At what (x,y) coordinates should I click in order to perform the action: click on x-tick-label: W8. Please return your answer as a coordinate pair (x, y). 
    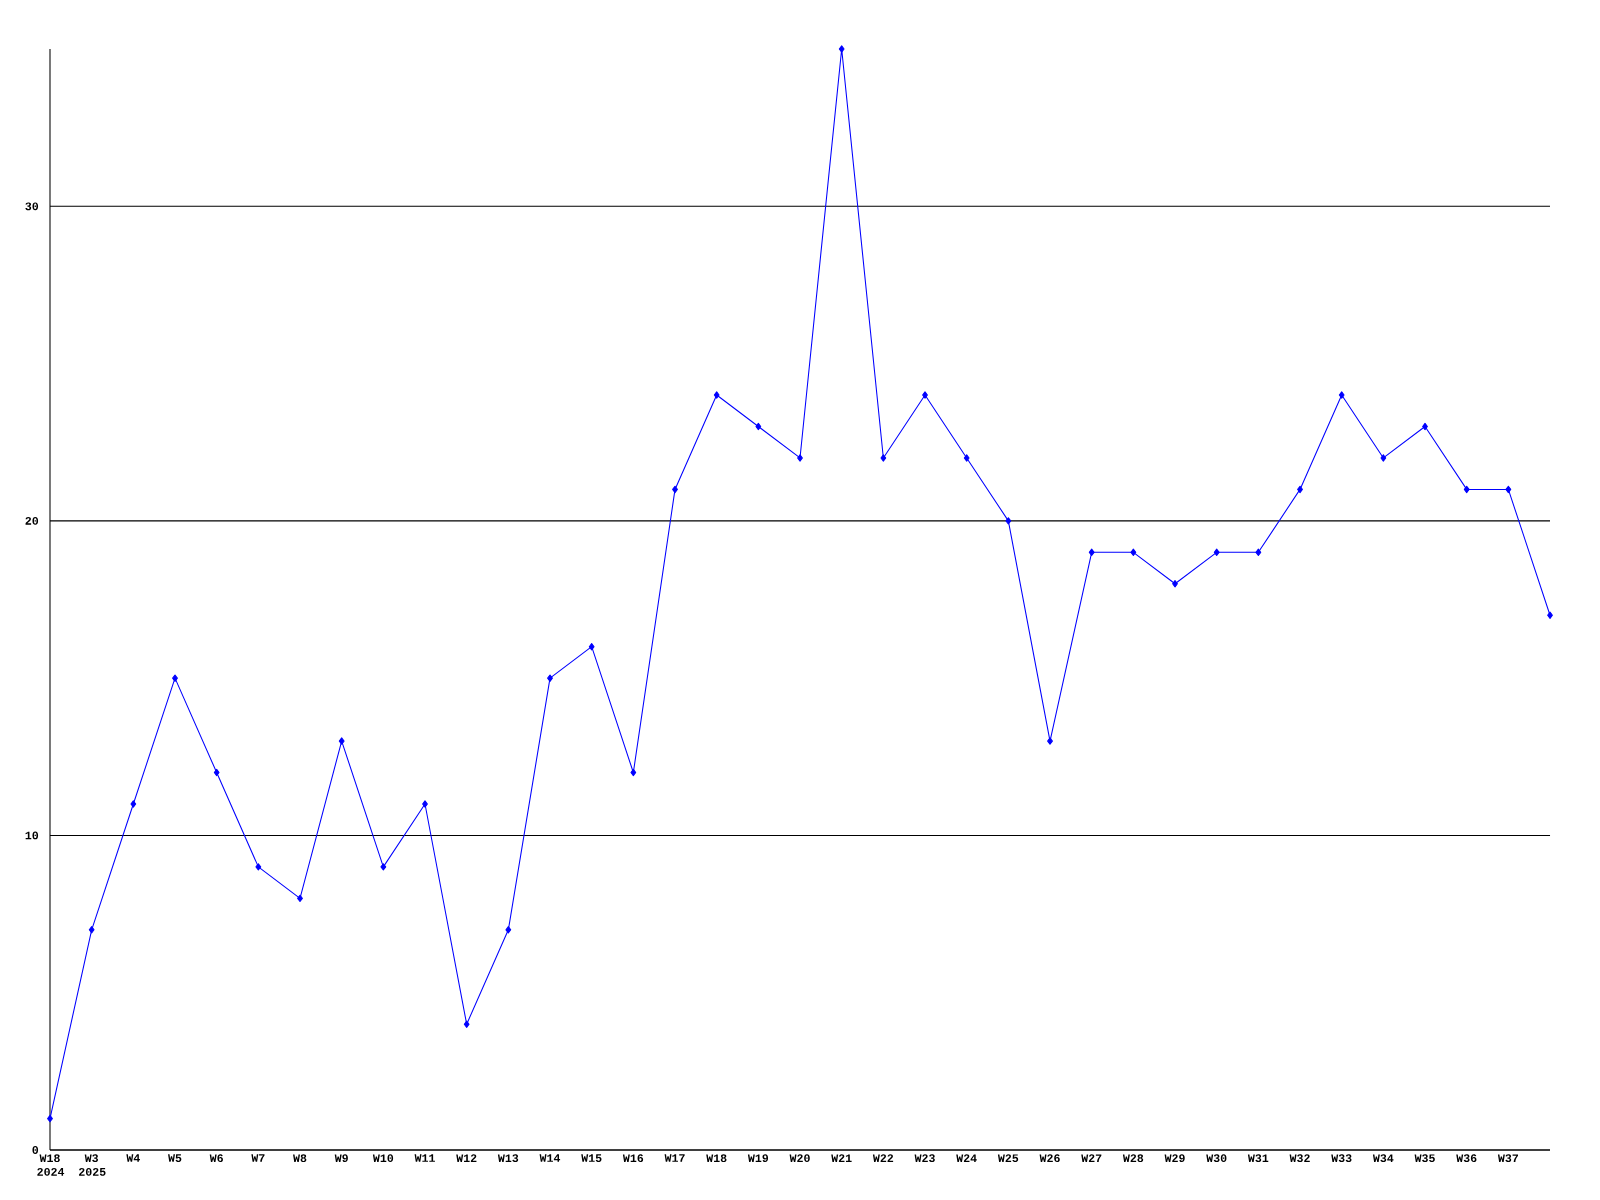
    Looking at the image, I should click on (300, 1158).